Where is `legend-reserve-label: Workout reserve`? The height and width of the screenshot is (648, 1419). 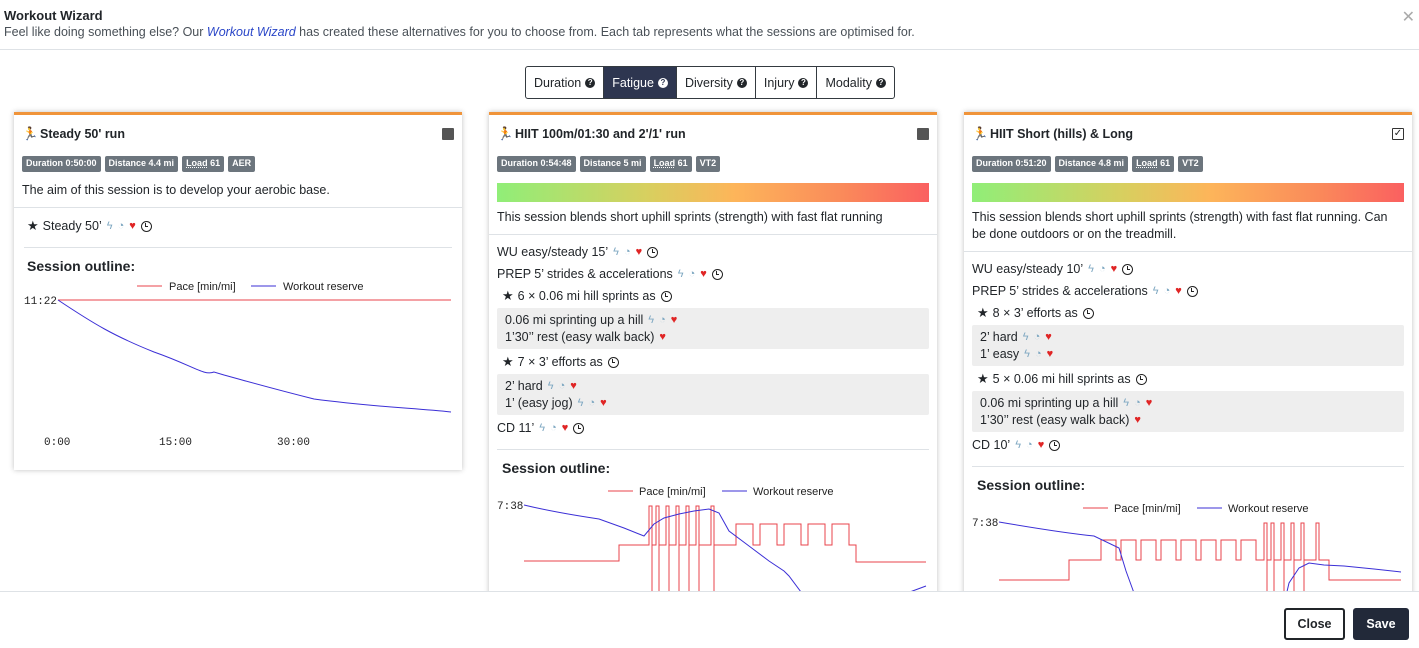 legend-reserve-label: Workout reserve is located at coordinates (323, 287).